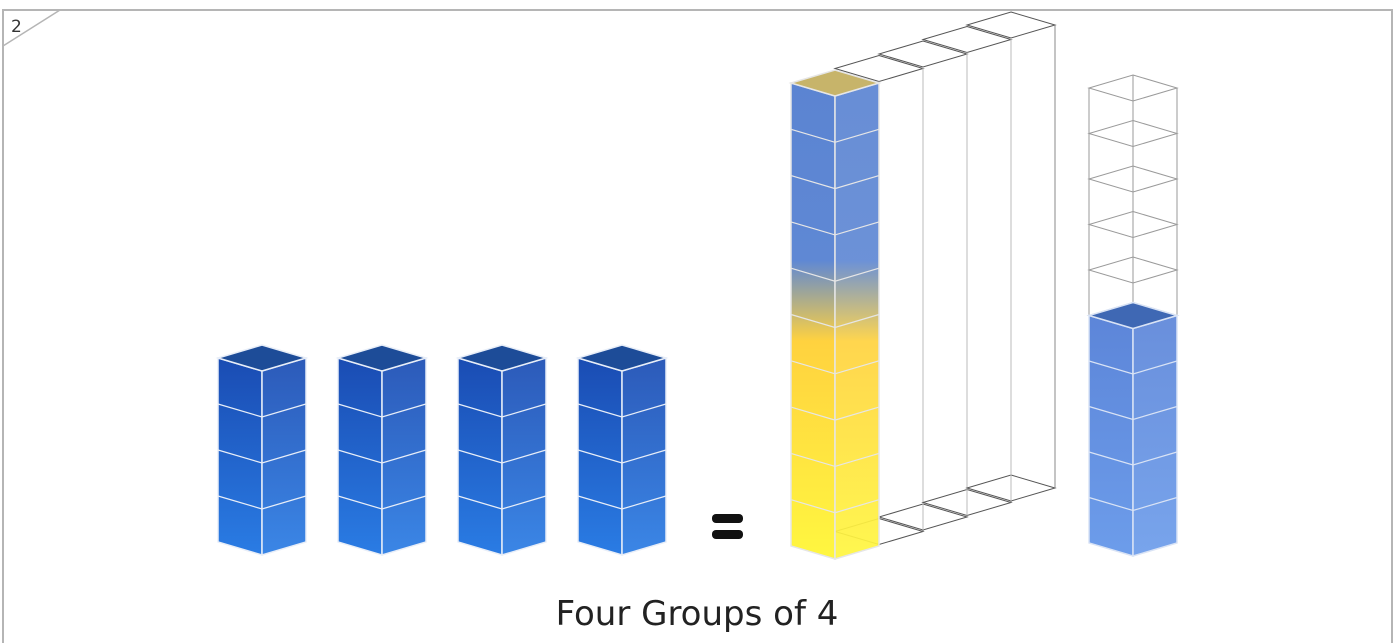 The height and width of the screenshot is (643, 1395). What do you see at coordinates (697, 614) in the screenshot?
I see `caption: Four Groups of 4` at bounding box center [697, 614].